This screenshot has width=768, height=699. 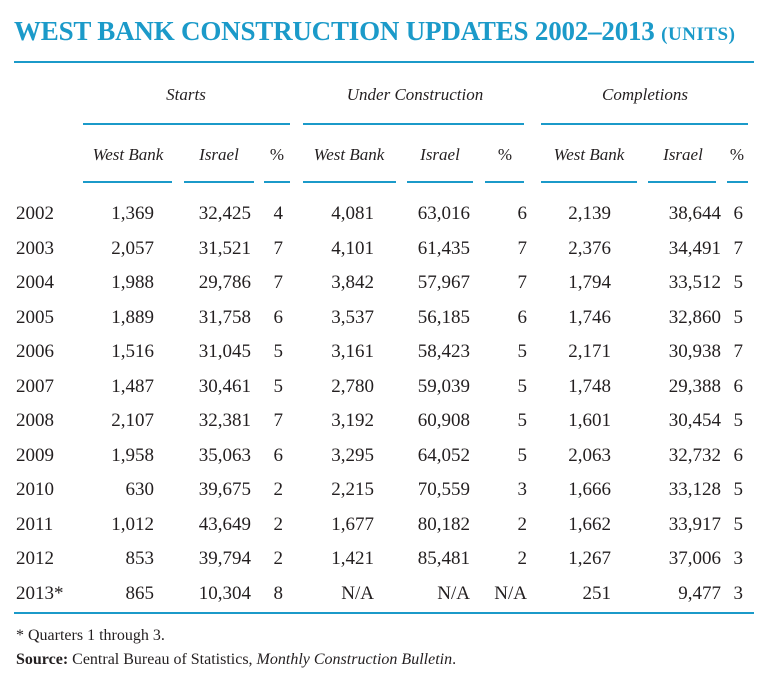 What do you see at coordinates (35, 351) in the screenshot?
I see `row-year: 2006` at bounding box center [35, 351].